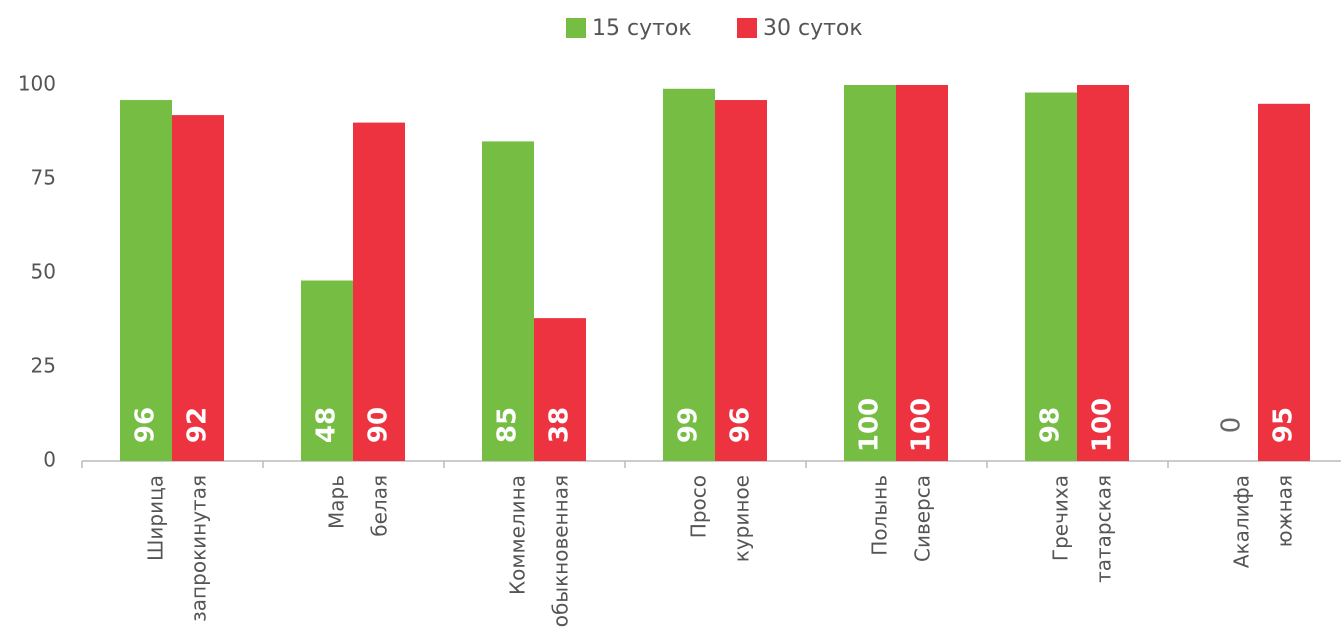  I want to click on x-tick-label: обыкновенная, so click(561, 551).